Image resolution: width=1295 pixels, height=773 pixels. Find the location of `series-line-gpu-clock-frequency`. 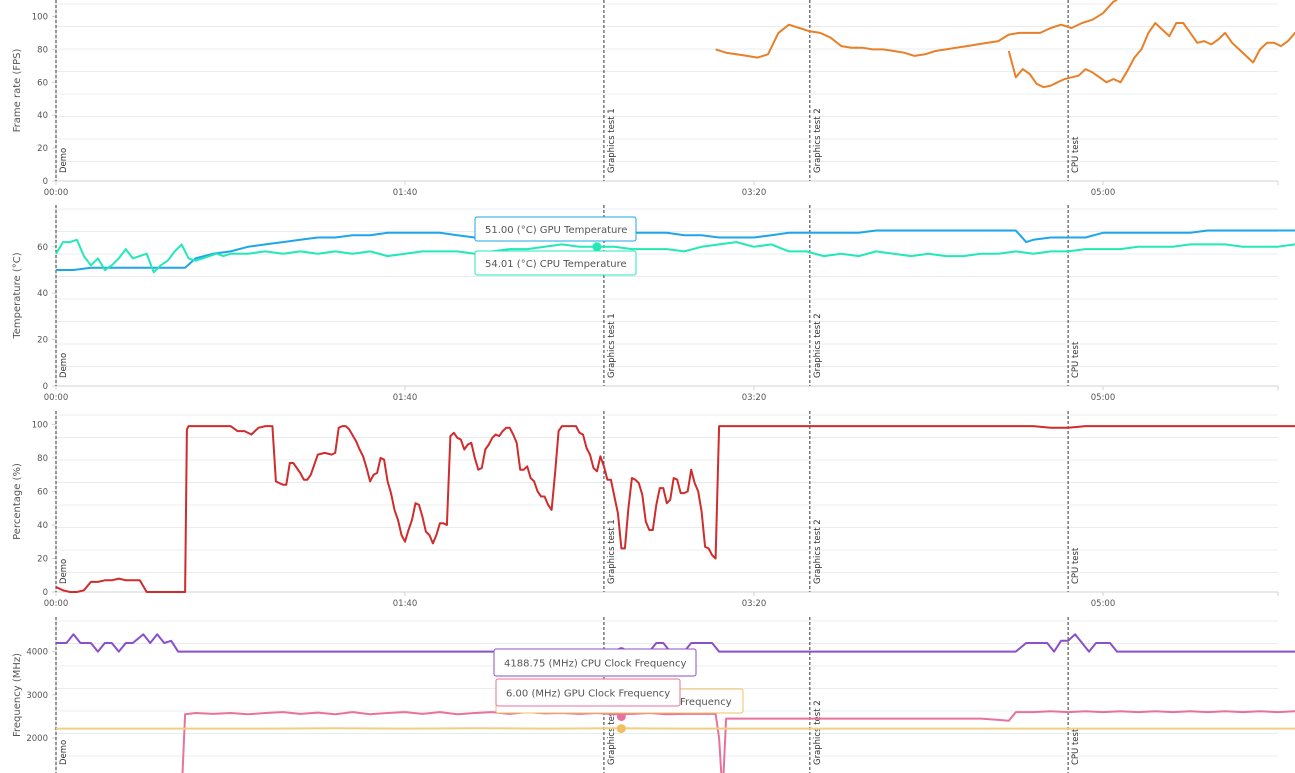

series-line-gpu-clock-frequency is located at coordinates (738, 741).